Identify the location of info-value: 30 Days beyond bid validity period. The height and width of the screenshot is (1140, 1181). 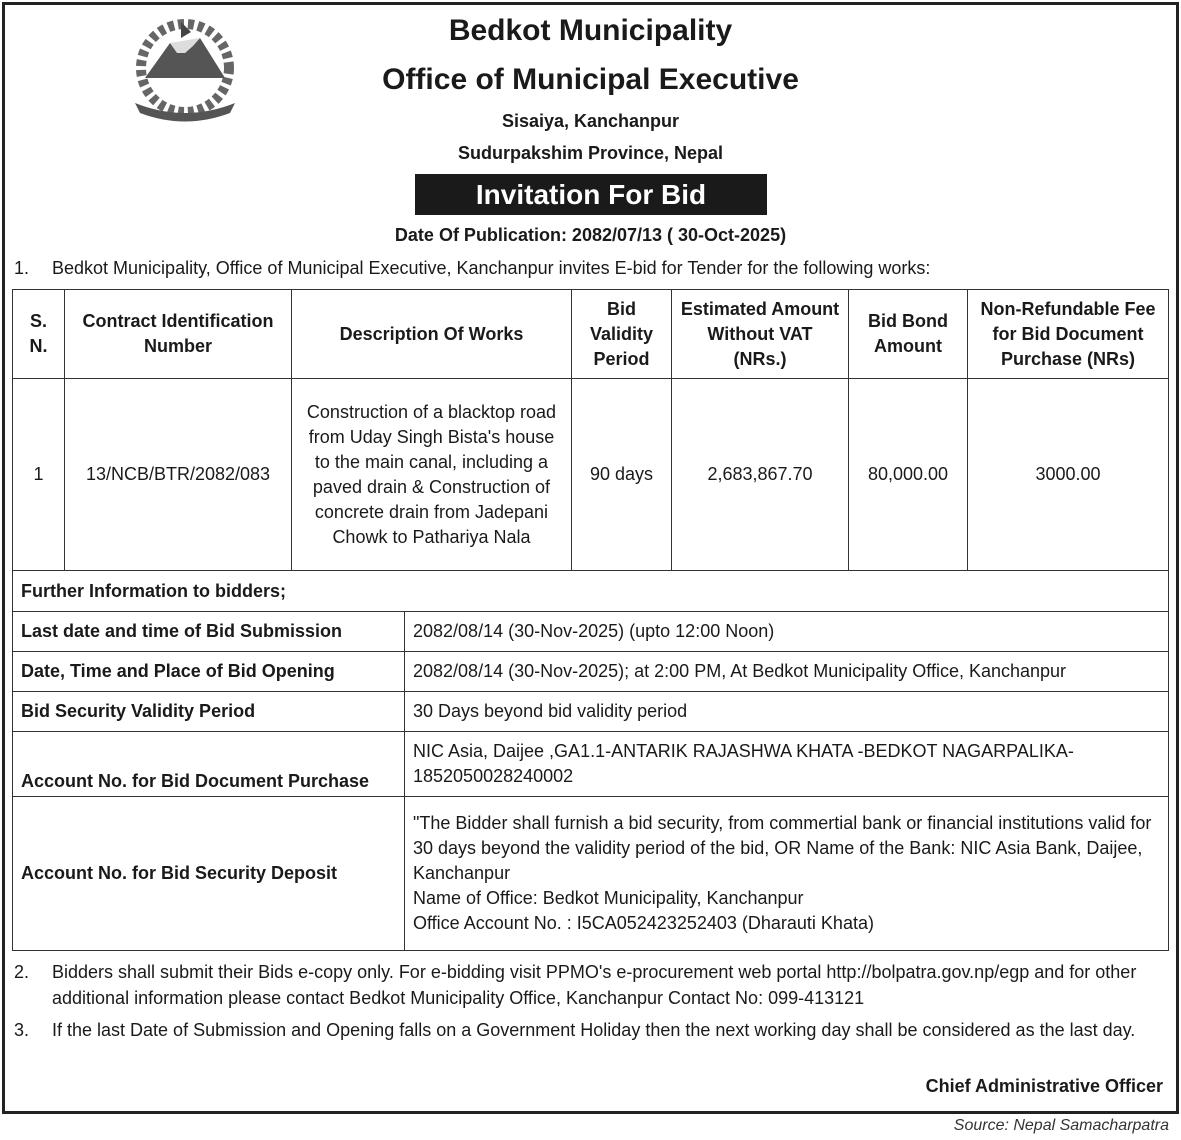
(786, 711).